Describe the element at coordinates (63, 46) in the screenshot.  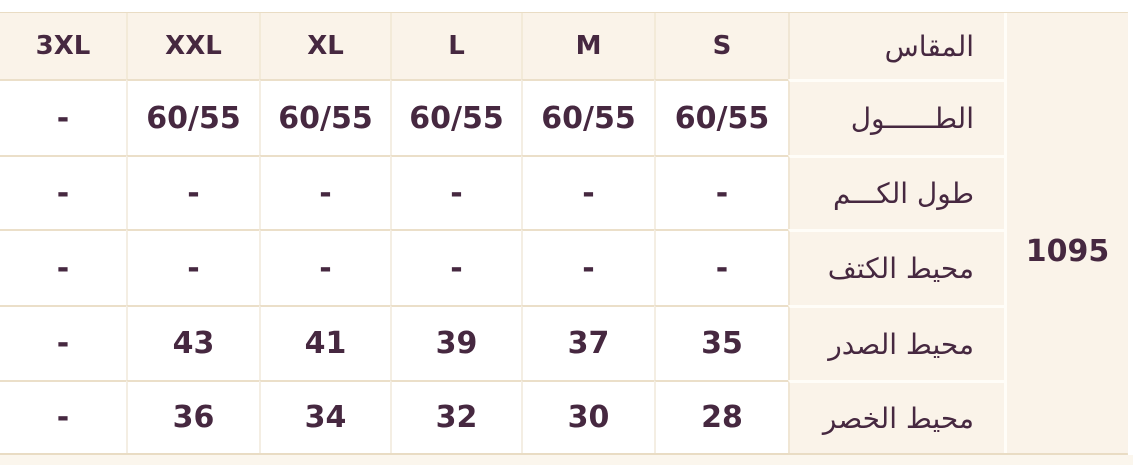
I see `size-header-3xl: 3XL` at that location.